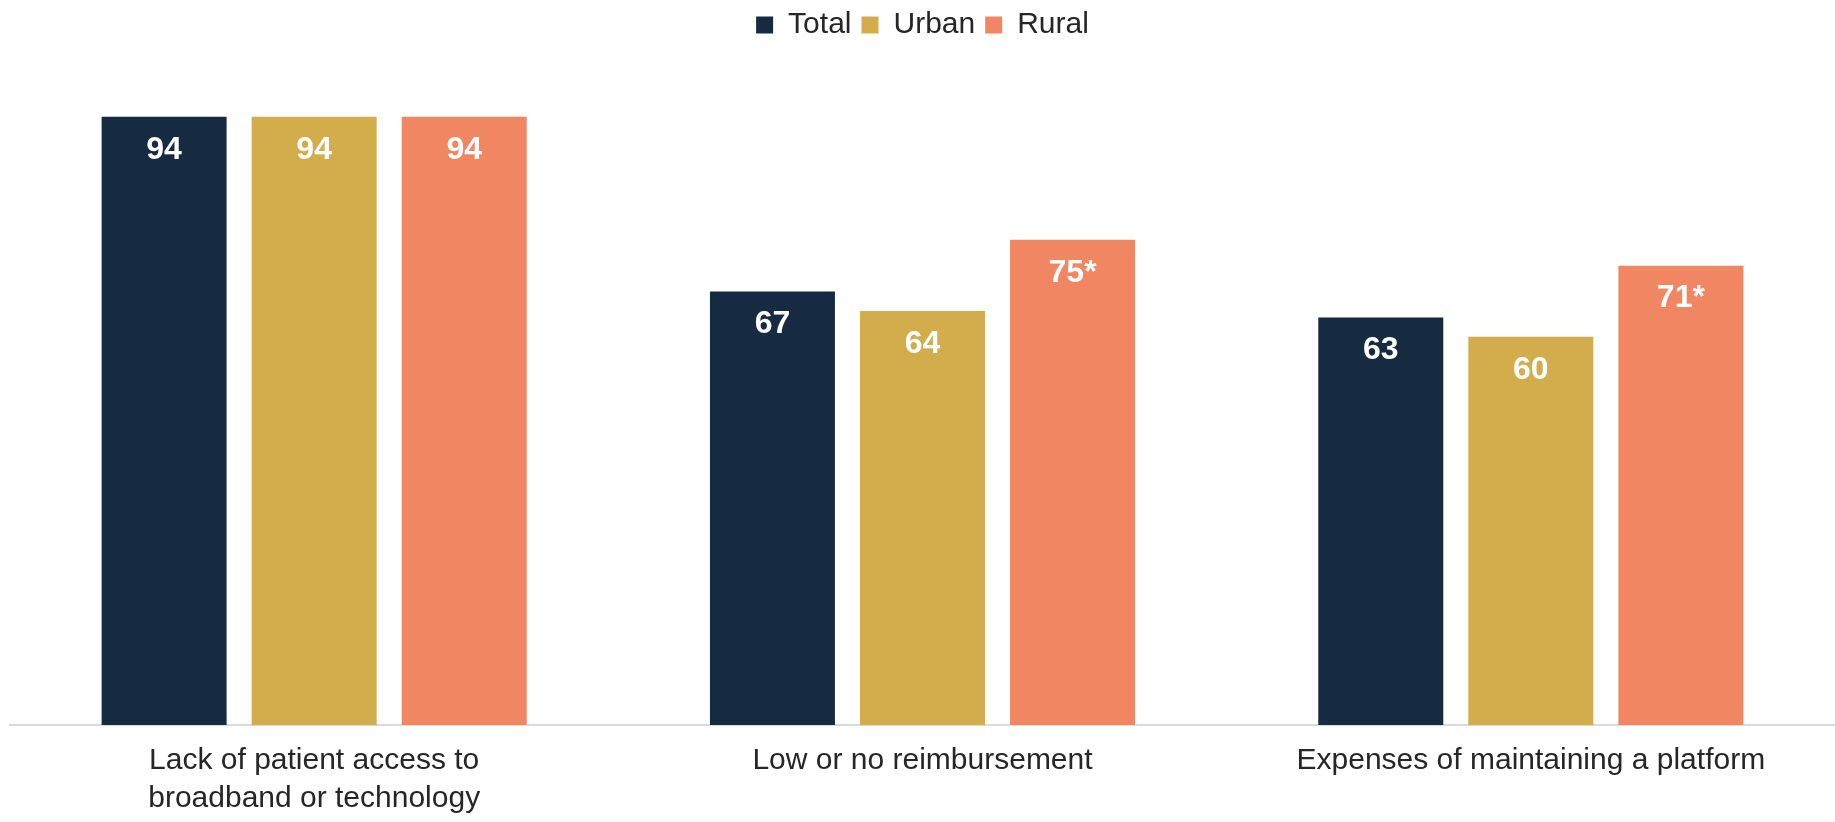 The height and width of the screenshot is (822, 1835). What do you see at coordinates (1380, 348) in the screenshot?
I see `data-label: 63` at bounding box center [1380, 348].